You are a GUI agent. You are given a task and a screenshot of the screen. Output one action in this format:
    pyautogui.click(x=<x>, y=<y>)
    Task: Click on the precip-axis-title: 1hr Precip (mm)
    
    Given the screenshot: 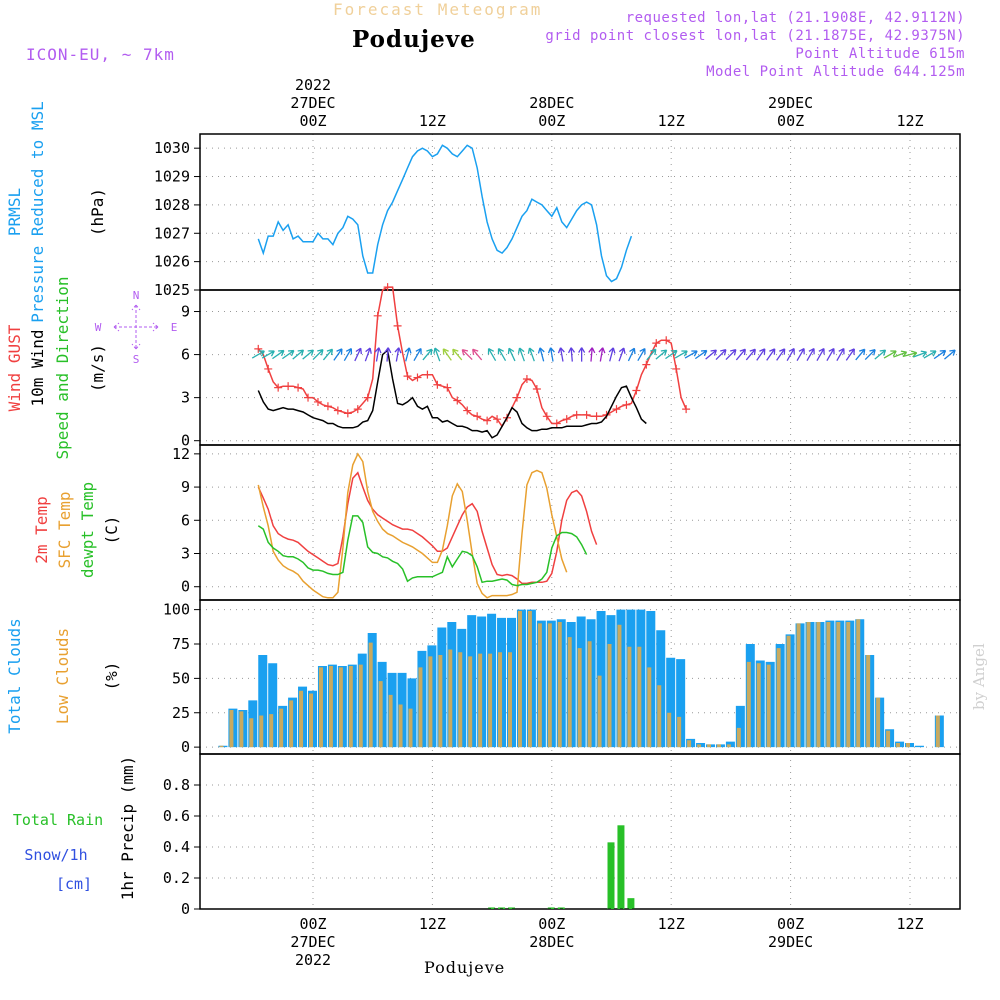 What is the action you would take?
    pyautogui.click(x=127, y=828)
    